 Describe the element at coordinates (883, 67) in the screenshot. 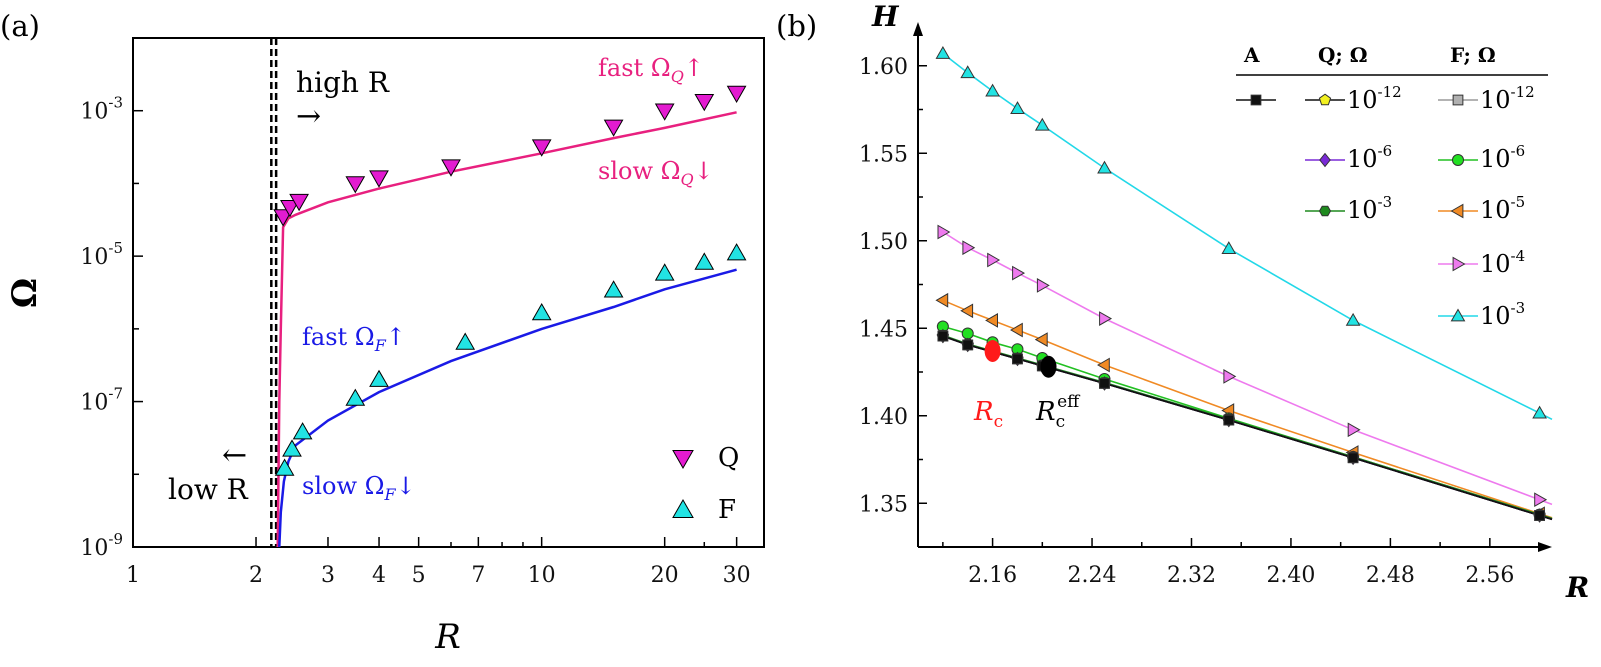

I see `y-tick-label: 1.60` at that location.